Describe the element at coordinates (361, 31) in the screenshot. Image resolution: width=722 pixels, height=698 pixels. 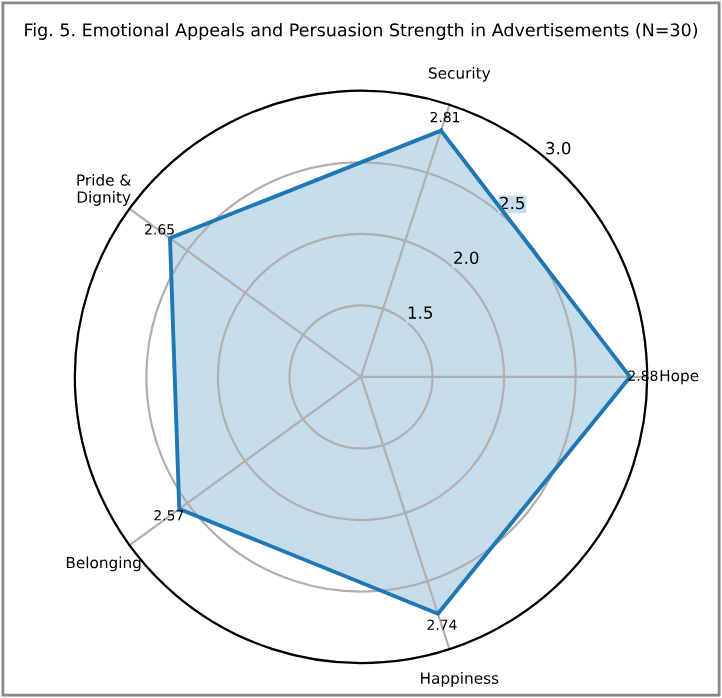
I see `chart-title: Fig. 5. Emotional Appeals and Persuasion Strength in Advertisements (N=30)` at that location.